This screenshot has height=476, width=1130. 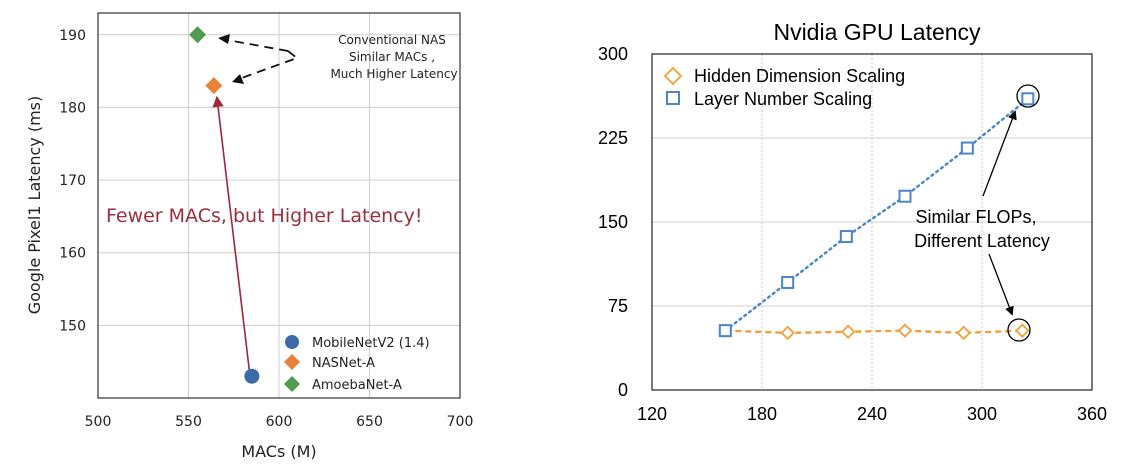 I want to click on conventional-nas-bracket, so click(x=260, y=59).